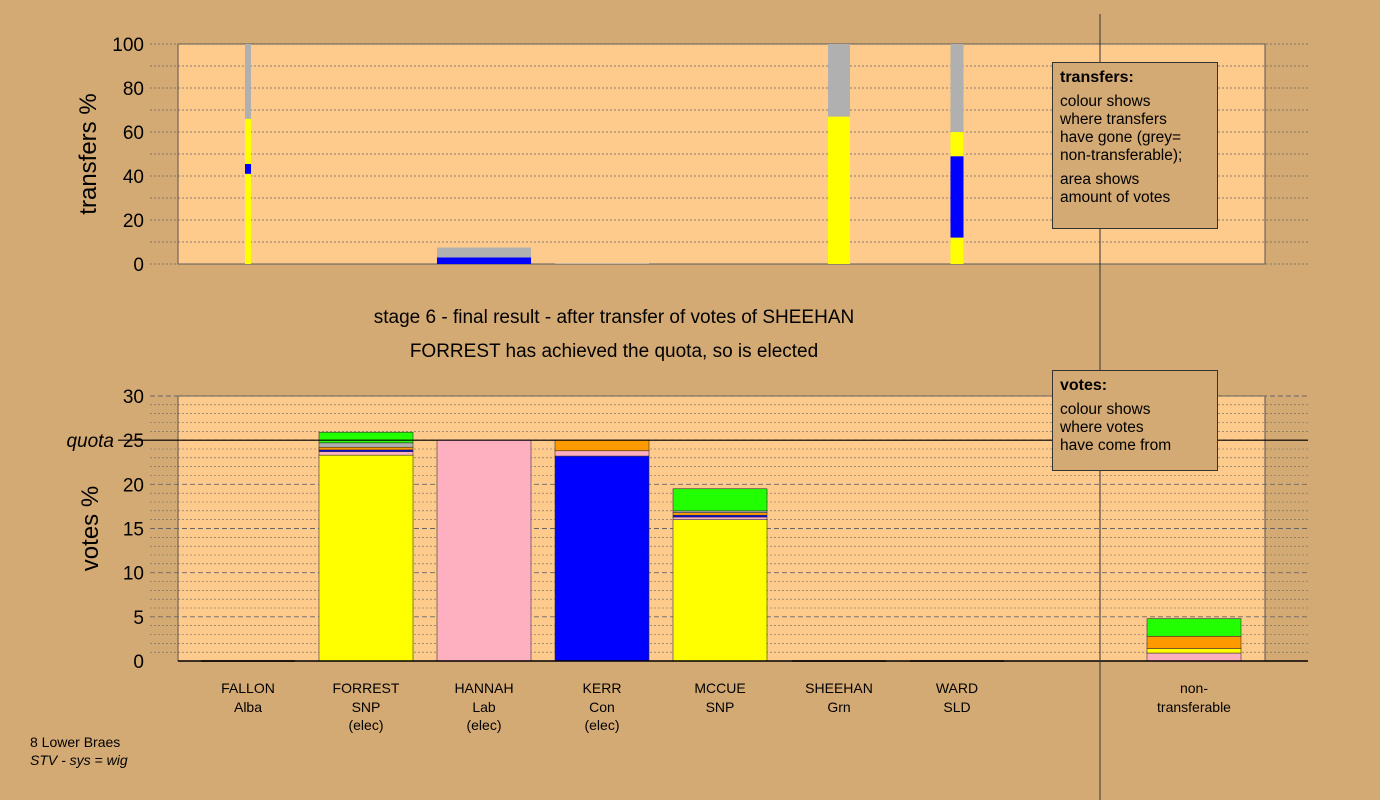 This screenshot has height=800, width=1380. Describe the element at coordinates (1115, 197) in the screenshot. I see `transfers-key-line: amount of votes` at that location.